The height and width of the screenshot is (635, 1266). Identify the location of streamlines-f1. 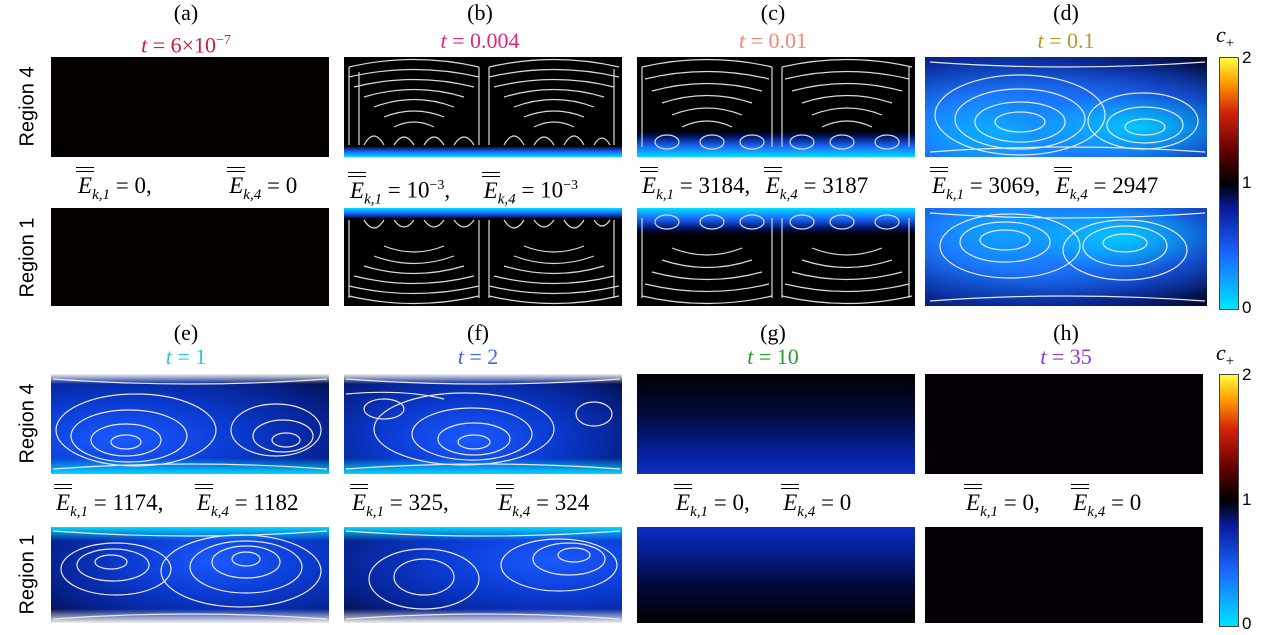
(483, 575).